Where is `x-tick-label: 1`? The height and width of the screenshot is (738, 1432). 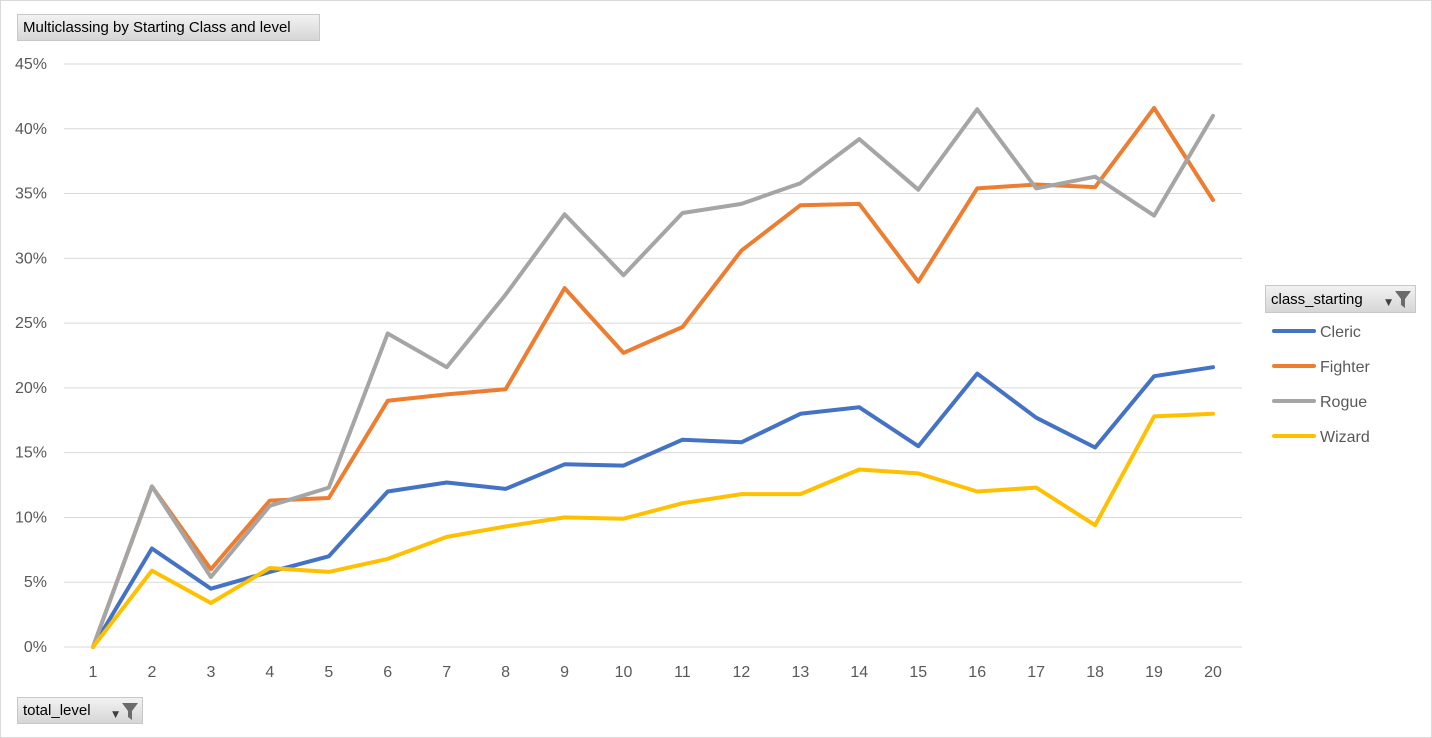
x-tick-label: 1 is located at coordinates (93, 672).